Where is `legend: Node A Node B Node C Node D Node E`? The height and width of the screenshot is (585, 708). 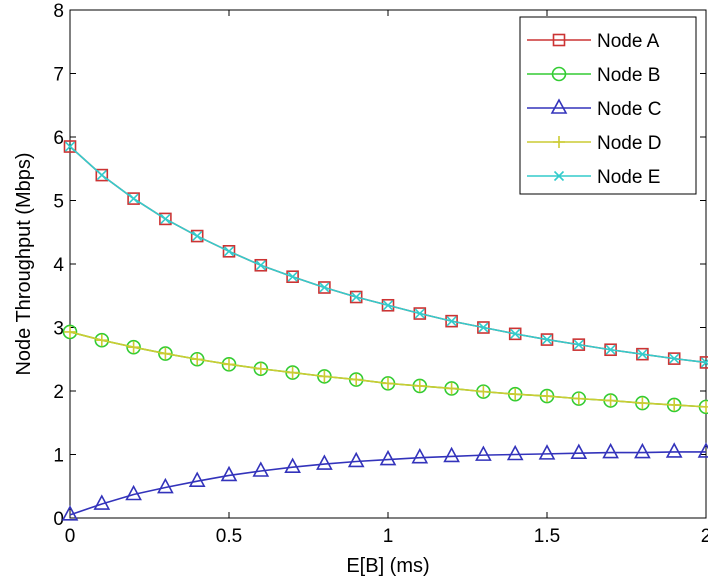
legend: Node A Node B Node C Node D Node E is located at coordinates (608, 105).